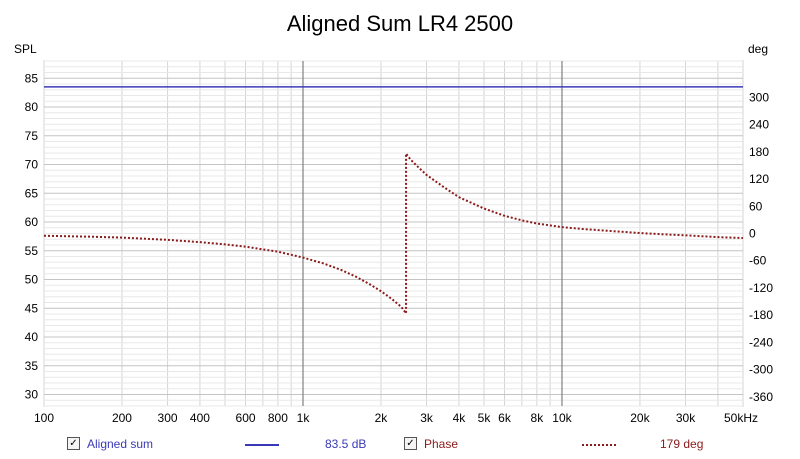  I want to click on phase-value: 179 deg, so click(682, 444).